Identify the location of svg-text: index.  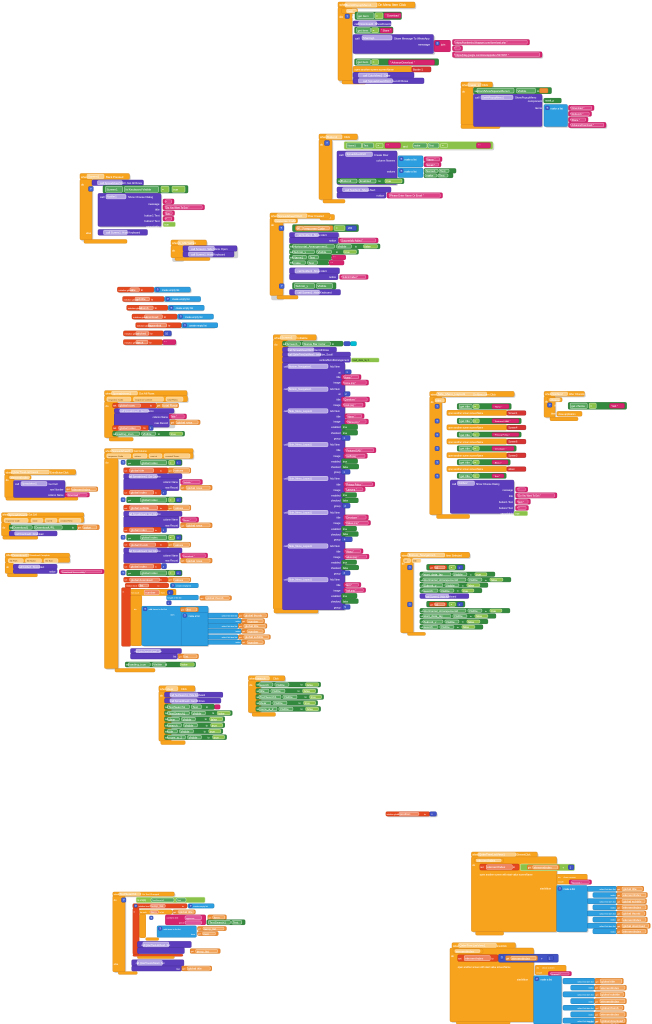
(592, 1002).